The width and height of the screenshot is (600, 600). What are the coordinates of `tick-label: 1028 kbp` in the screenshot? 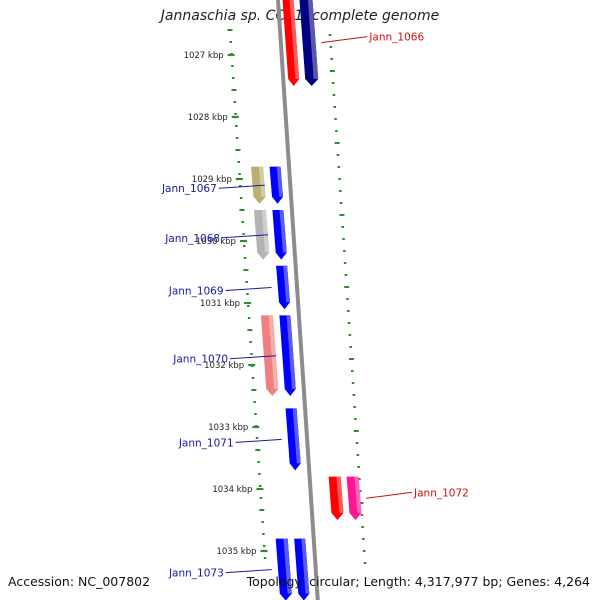 It's located at (208, 118).